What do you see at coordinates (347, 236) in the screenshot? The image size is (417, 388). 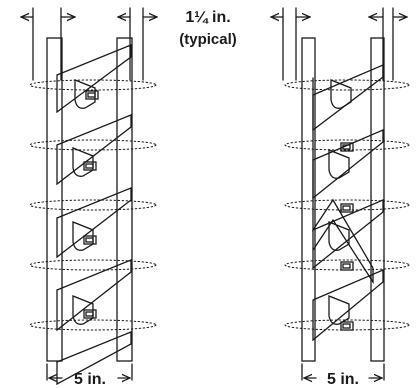 I see `right-truss-hardware` at bounding box center [347, 236].